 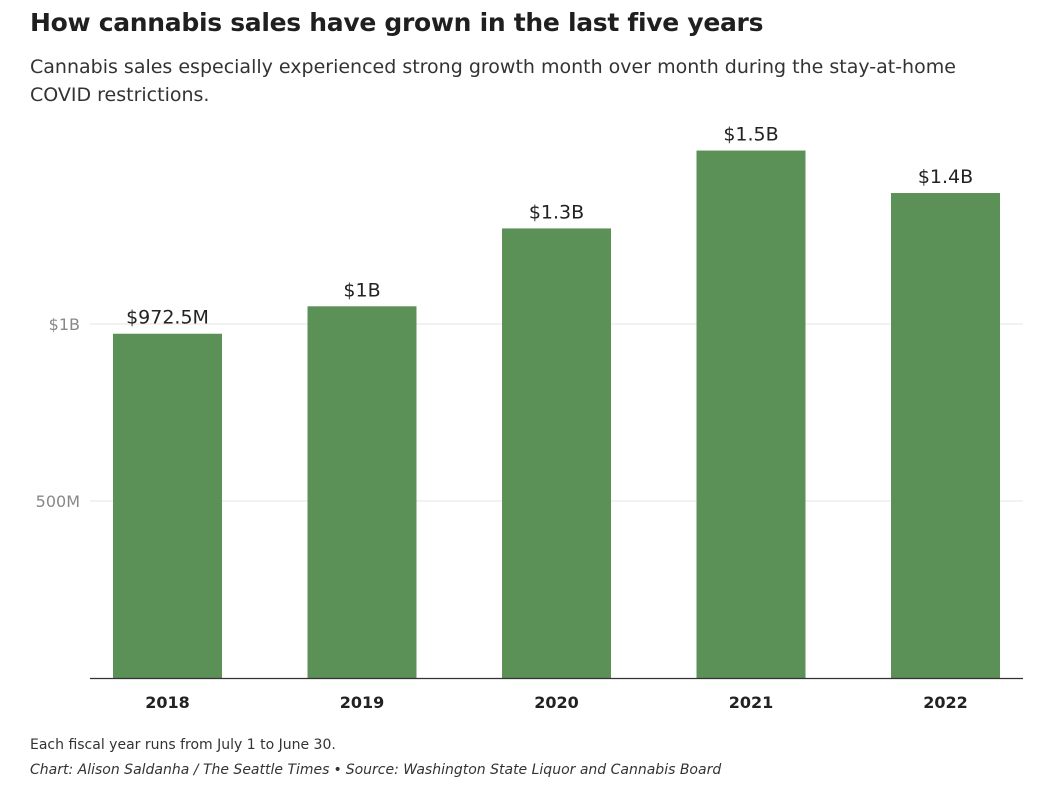 I want to click on x-tick-label: 2019, so click(x=362, y=702).